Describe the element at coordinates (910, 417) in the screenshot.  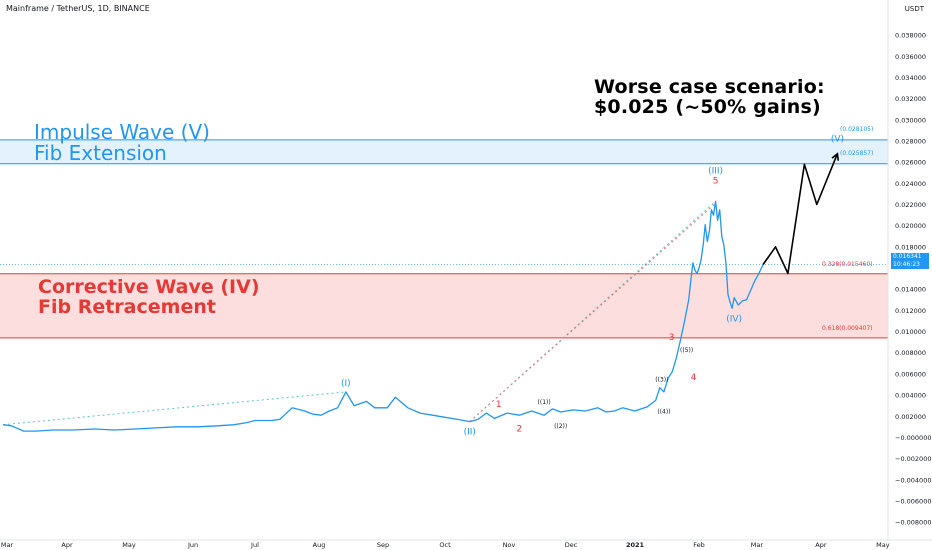
I see `price-tick-label: 0.002000` at that location.